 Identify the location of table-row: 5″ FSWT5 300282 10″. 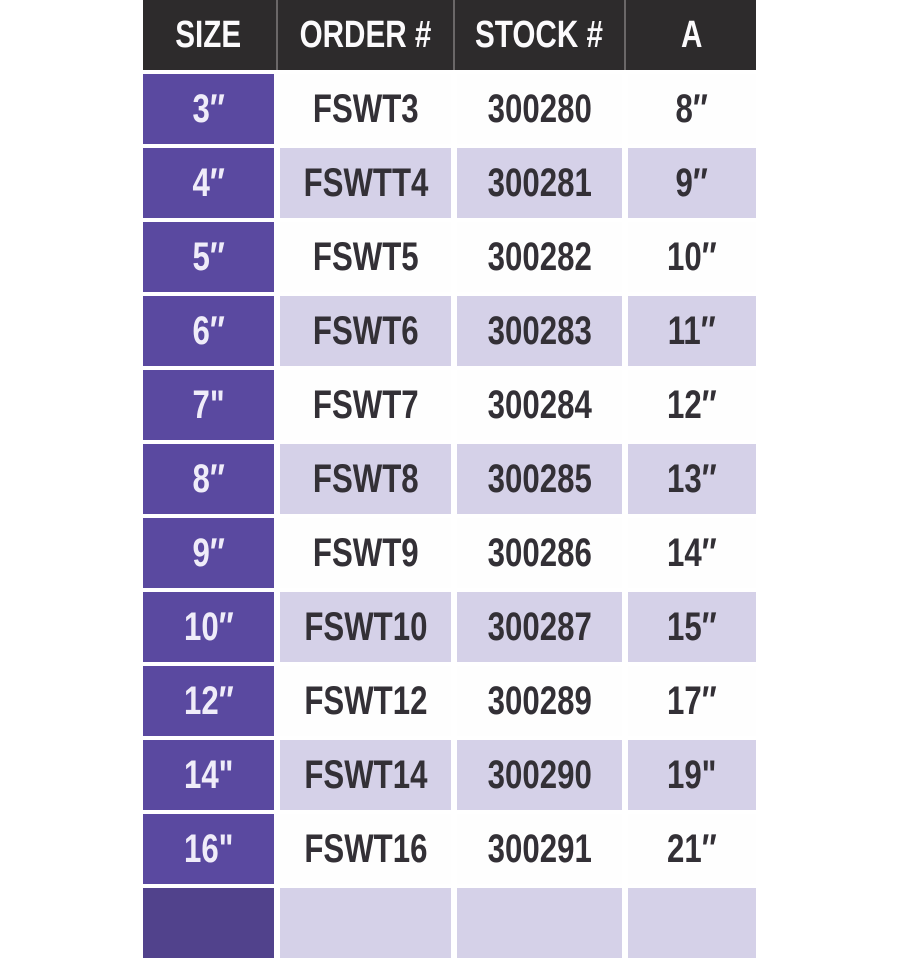
(449, 257).